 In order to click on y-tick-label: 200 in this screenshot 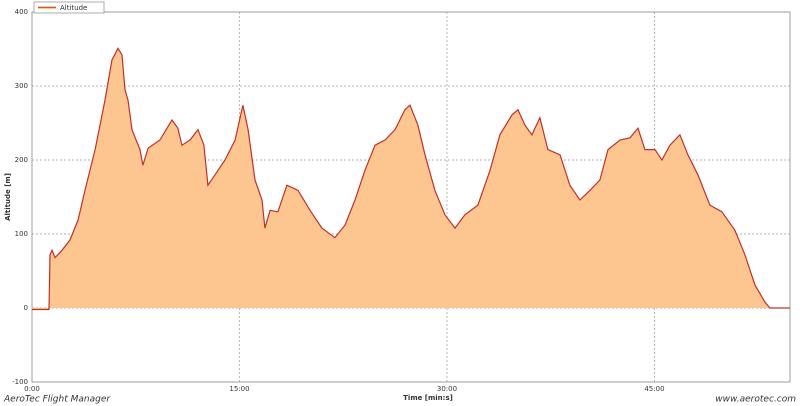, I will do `click(21, 160)`.